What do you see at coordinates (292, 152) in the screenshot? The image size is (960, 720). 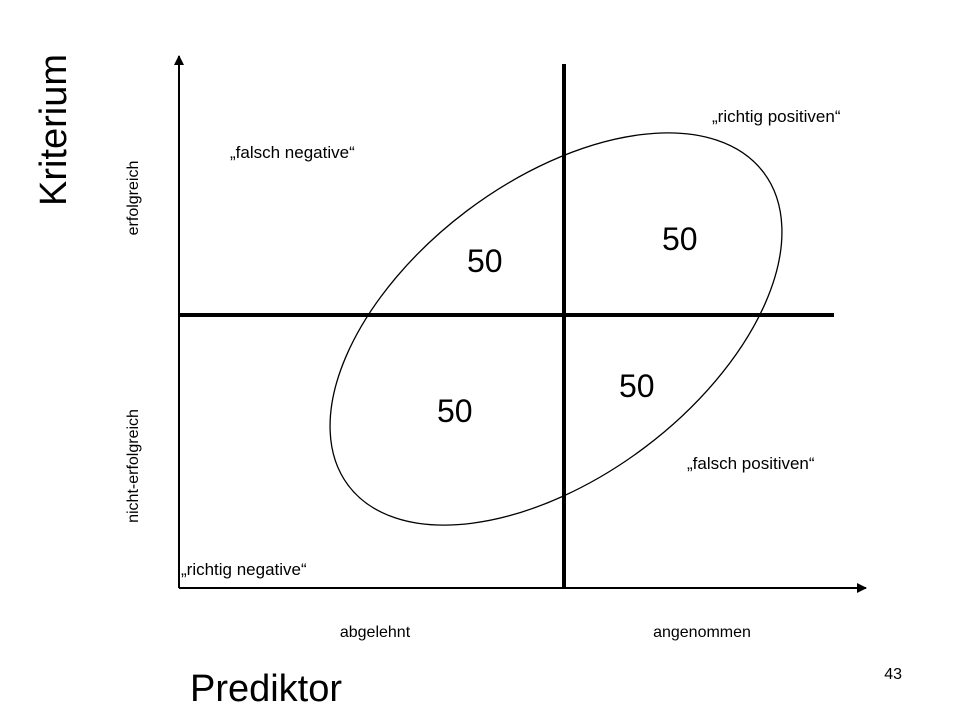 I see `quadrant-top-left-name: „falsch negative“` at bounding box center [292, 152].